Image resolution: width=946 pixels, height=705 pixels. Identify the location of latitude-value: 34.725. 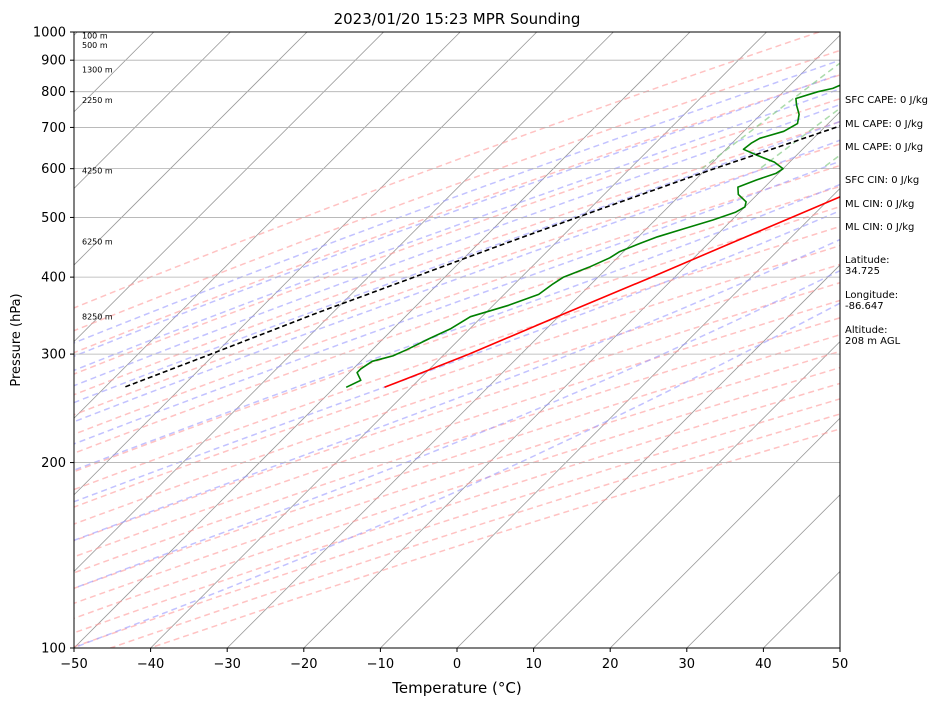
(862, 271).